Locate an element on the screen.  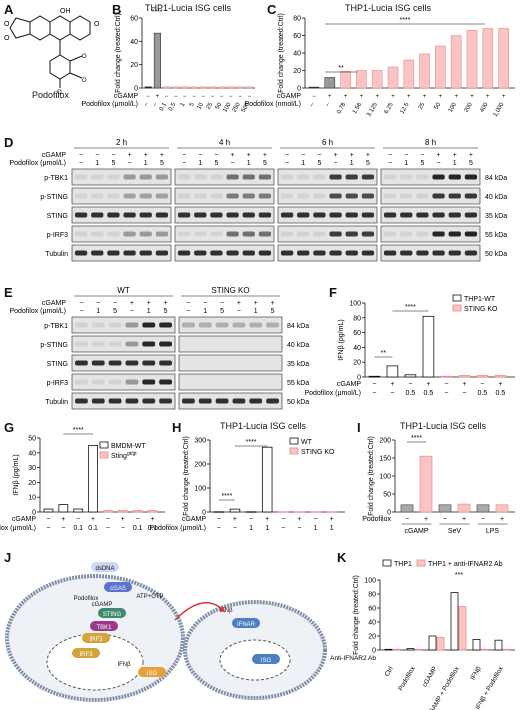
ifnb-gene-label: IFNβ is located at coordinates (124, 665).